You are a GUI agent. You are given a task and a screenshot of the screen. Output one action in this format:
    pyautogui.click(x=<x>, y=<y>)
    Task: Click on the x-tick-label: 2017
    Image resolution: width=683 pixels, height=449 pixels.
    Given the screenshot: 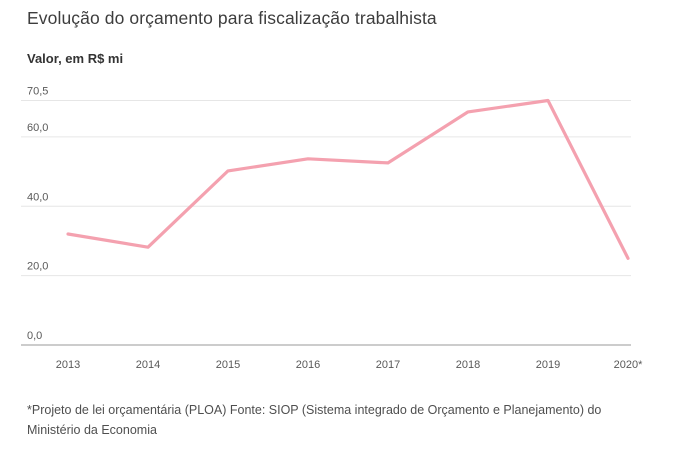 What is the action you would take?
    pyautogui.click(x=388, y=365)
    